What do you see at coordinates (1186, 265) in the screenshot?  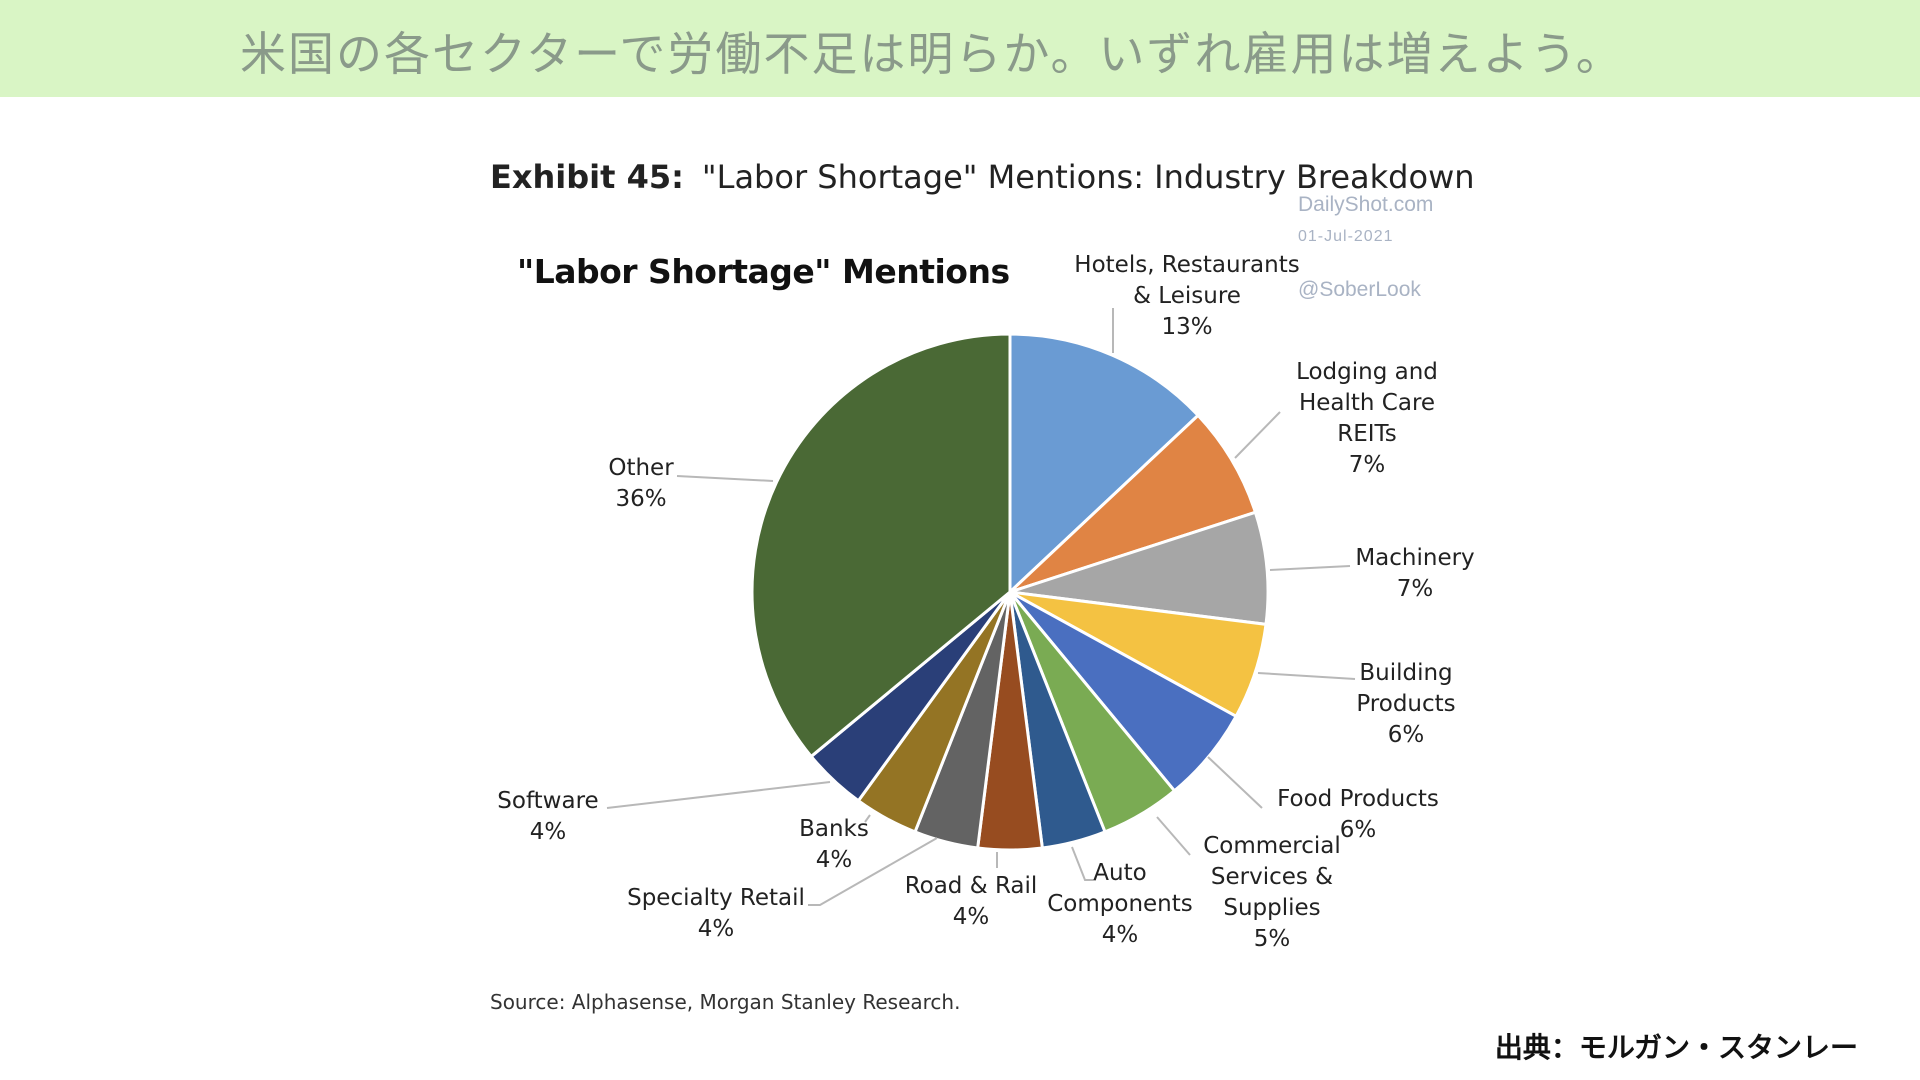 I see `slice-name: Hotels, Restaurants` at bounding box center [1186, 265].